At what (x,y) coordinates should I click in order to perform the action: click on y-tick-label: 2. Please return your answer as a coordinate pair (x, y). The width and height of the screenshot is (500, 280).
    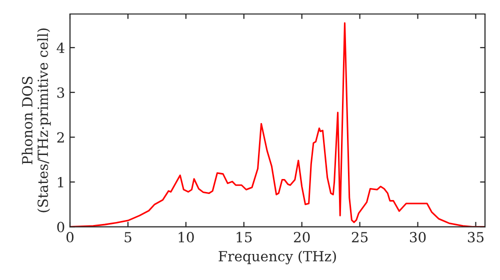
    Looking at the image, I should click on (60, 137).